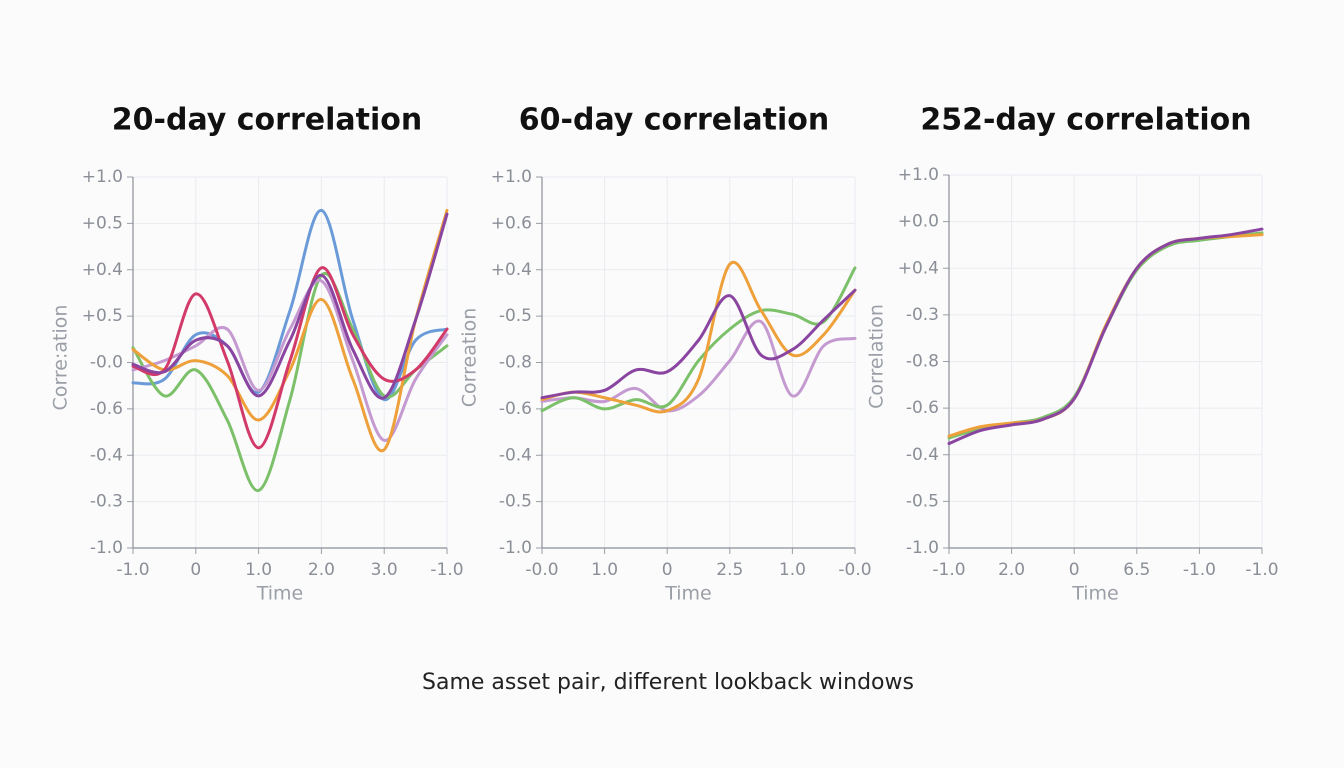  I want to click on y-axis-label: Correlation, so click(877, 356).